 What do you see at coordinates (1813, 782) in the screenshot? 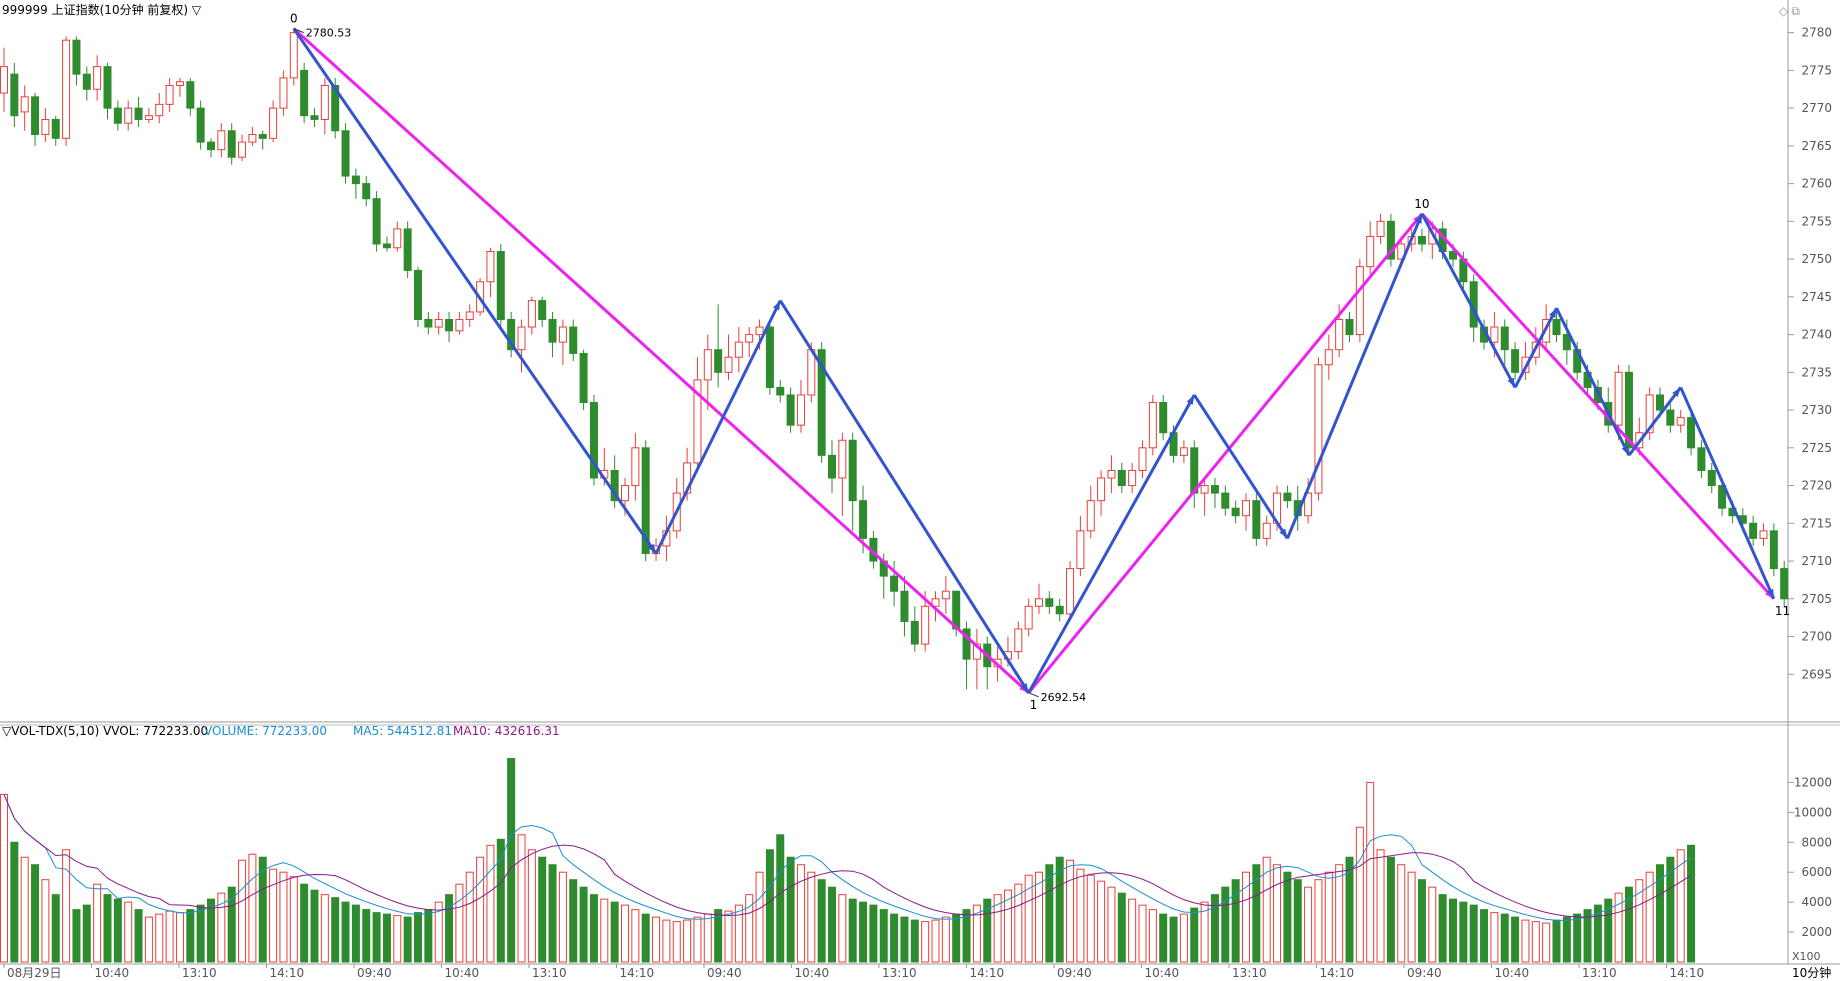
I see `vol-tick-label: 12000` at bounding box center [1813, 782].